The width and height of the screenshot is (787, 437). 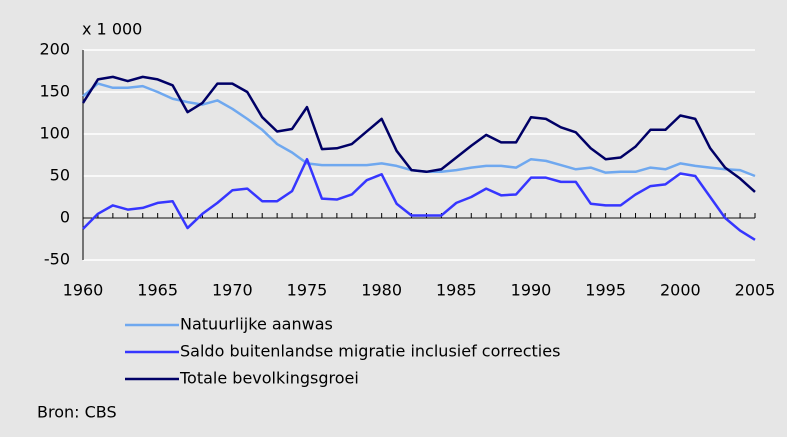 What do you see at coordinates (65, 217) in the screenshot?
I see `y-tick-label: 0` at bounding box center [65, 217].